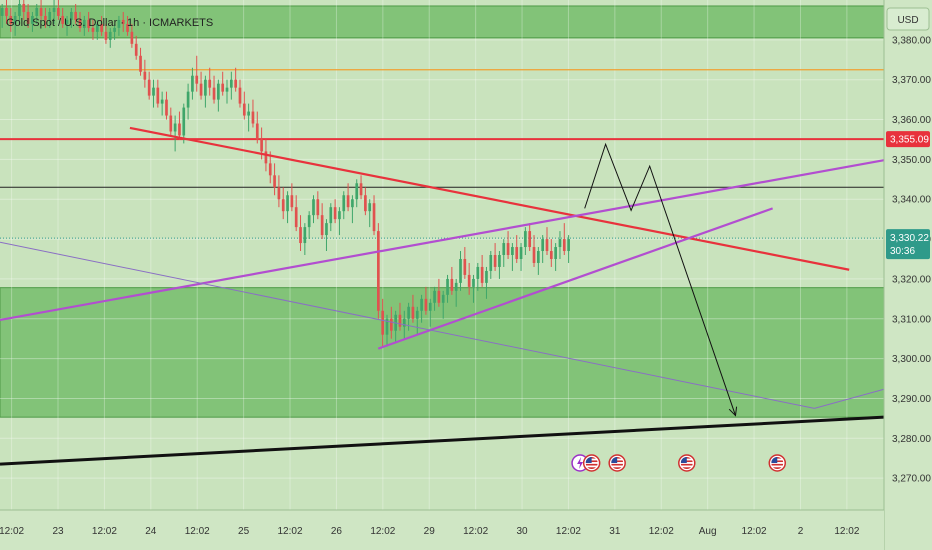  What do you see at coordinates (733, 411) in the screenshot?
I see `projection-arrowhead` at bounding box center [733, 411].